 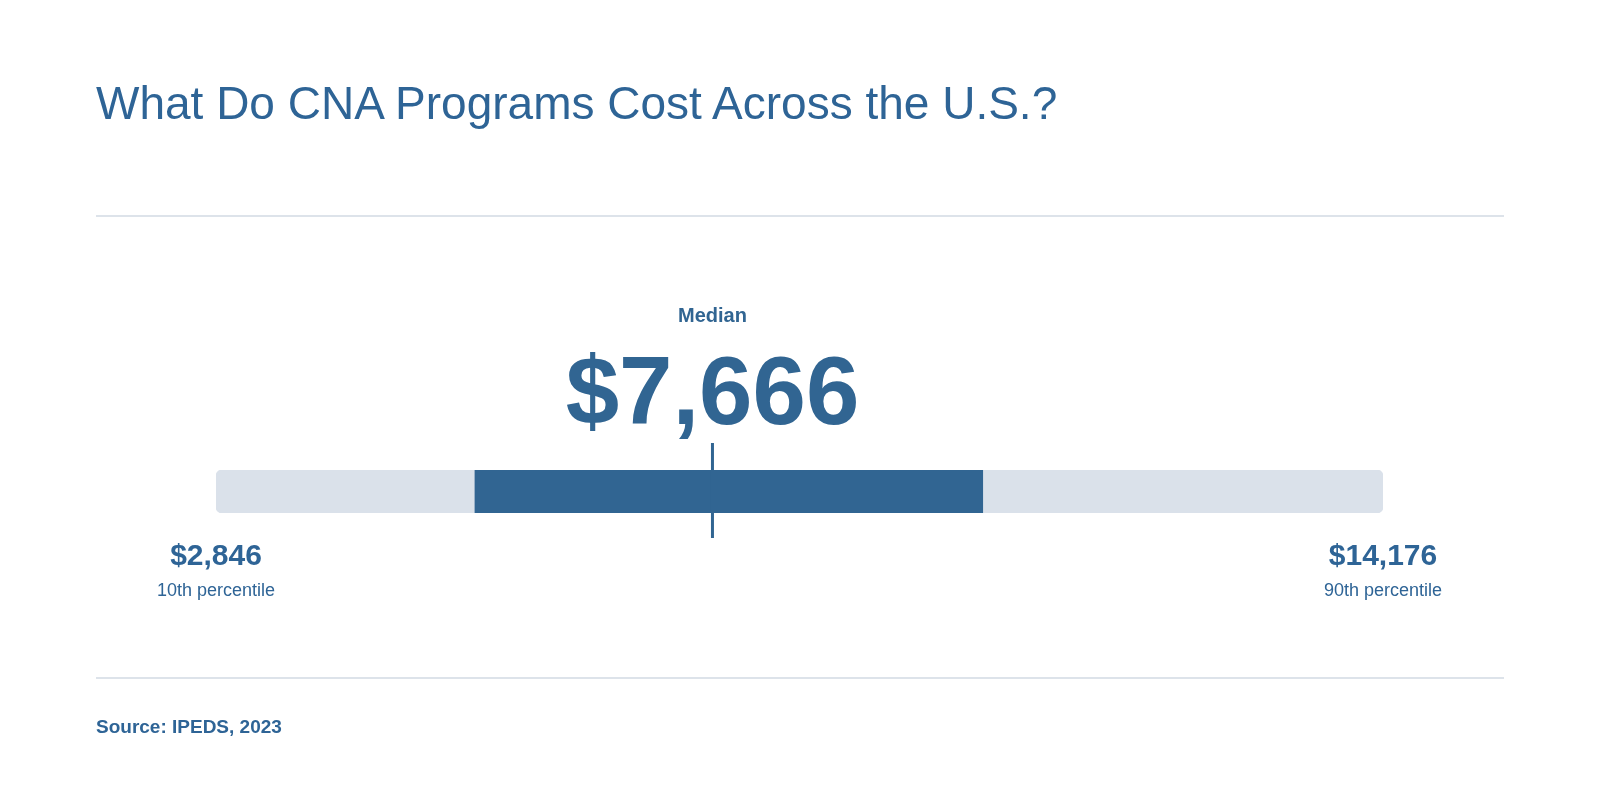 What do you see at coordinates (577, 103) in the screenshot?
I see `chart-title: What Do CNA Programs Cost Across the U.S.?` at bounding box center [577, 103].